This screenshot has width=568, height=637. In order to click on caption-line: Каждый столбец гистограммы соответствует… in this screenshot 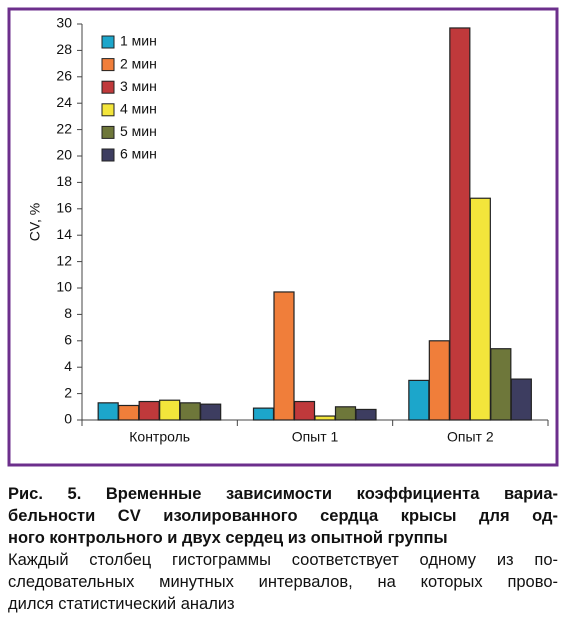, I will do `click(283, 560)`.